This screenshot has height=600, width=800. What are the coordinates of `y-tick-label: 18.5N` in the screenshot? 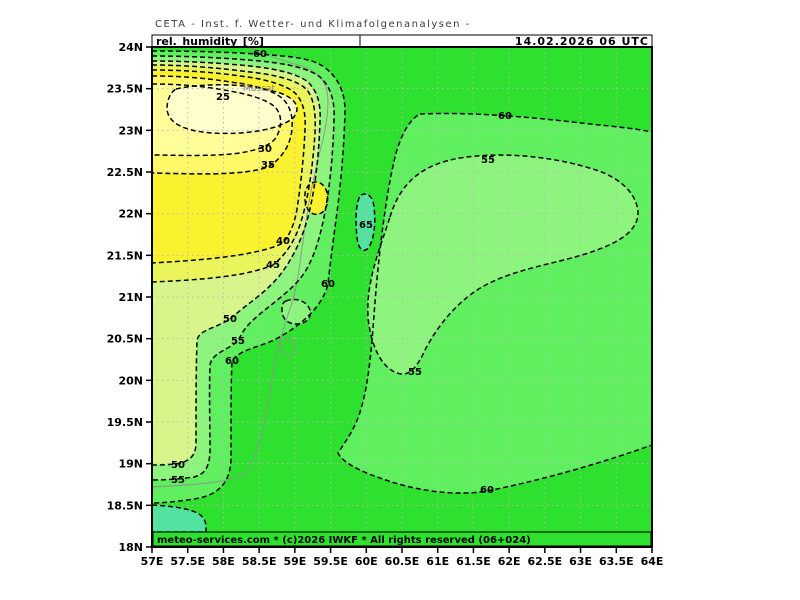 It's located at (125, 505).